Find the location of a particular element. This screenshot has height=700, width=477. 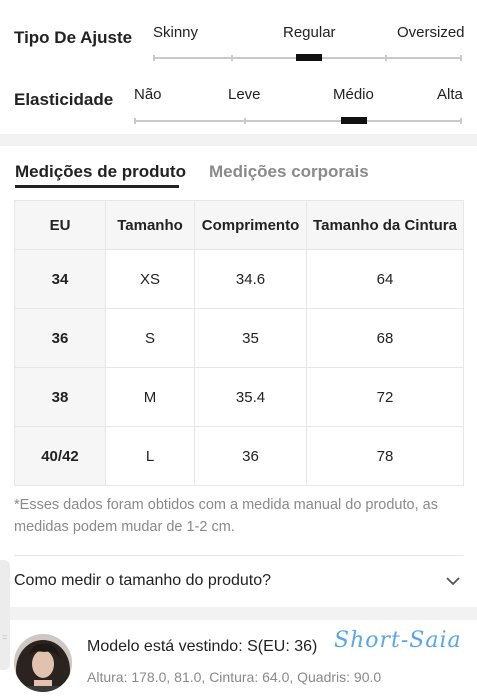

table-row: 36 S 35 68 is located at coordinates (239, 338).